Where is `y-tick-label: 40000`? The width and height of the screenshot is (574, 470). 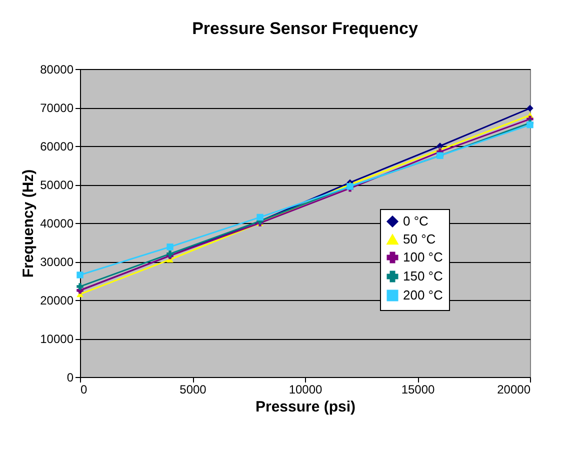 y-tick-label: 40000 is located at coordinates (57, 223).